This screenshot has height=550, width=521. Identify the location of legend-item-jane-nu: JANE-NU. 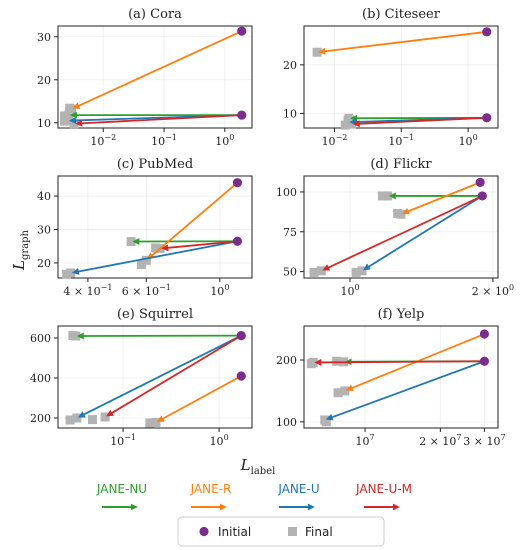
(121, 496).